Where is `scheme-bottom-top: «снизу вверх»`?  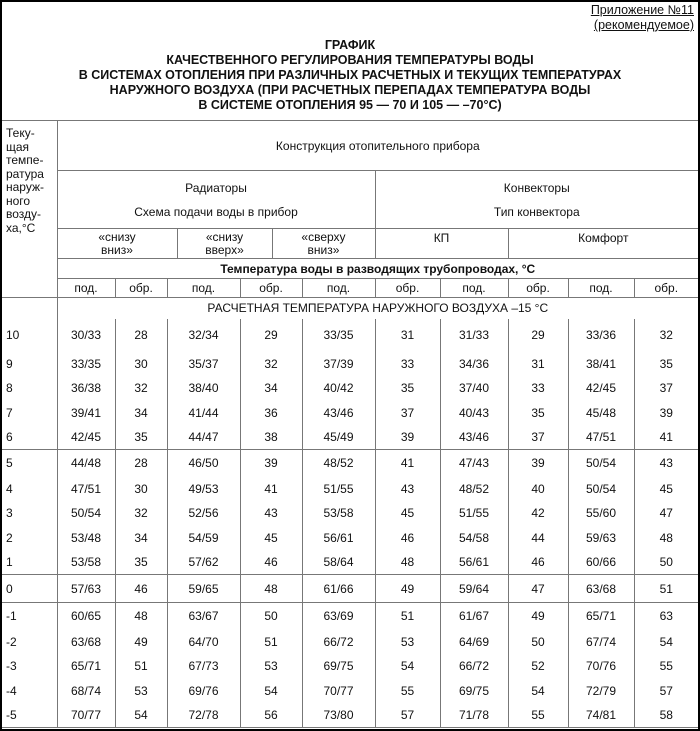 scheme-bottom-top: «снизу вверх» is located at coordinates (224, 243).